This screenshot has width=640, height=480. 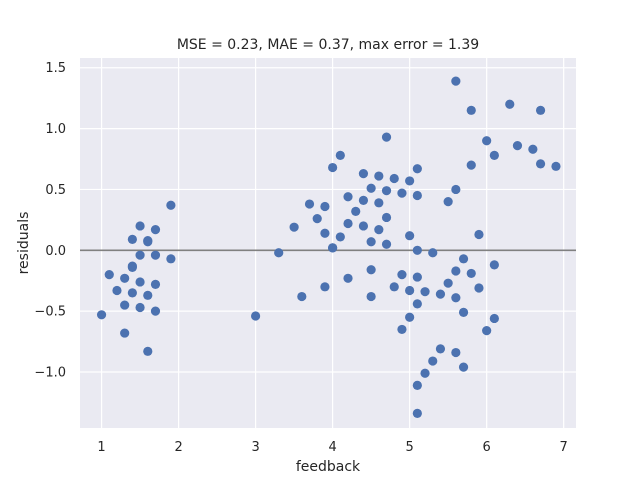 I want to click on x-tick-label: 6, so click(x=487, y=447).